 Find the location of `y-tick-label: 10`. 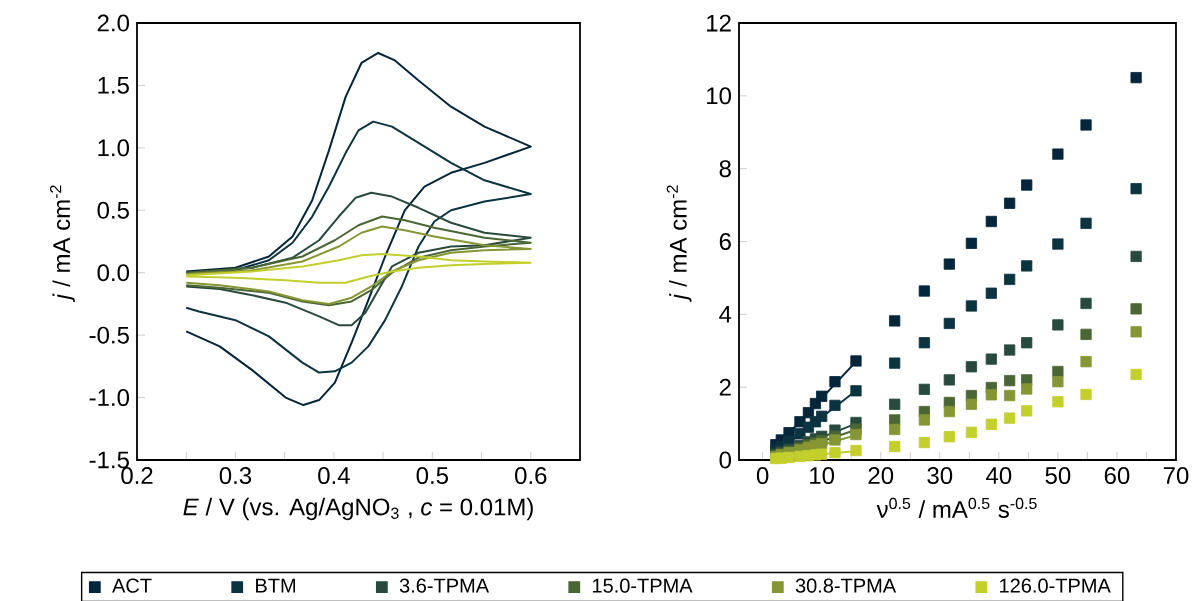

y-tick-label: 10 is located at coordinates (719, 96).